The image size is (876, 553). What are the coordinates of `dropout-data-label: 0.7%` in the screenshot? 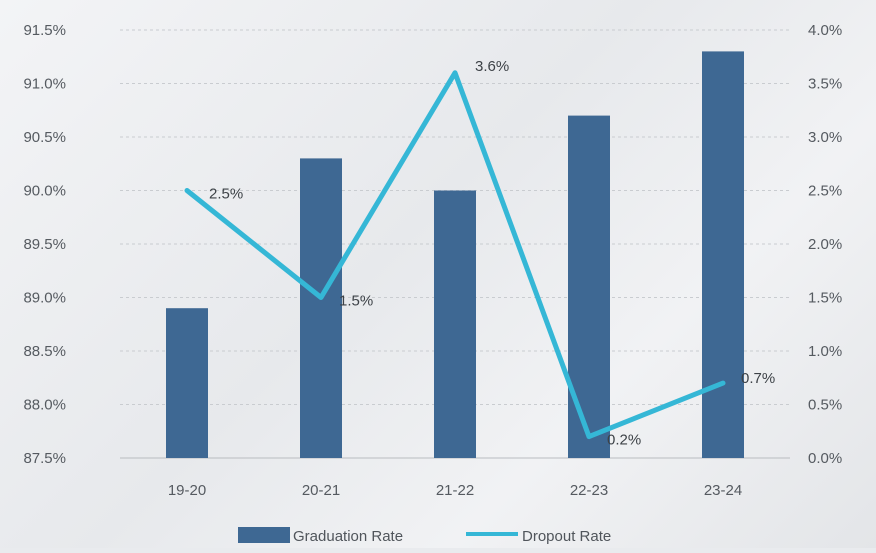 It's located at (758, 378).